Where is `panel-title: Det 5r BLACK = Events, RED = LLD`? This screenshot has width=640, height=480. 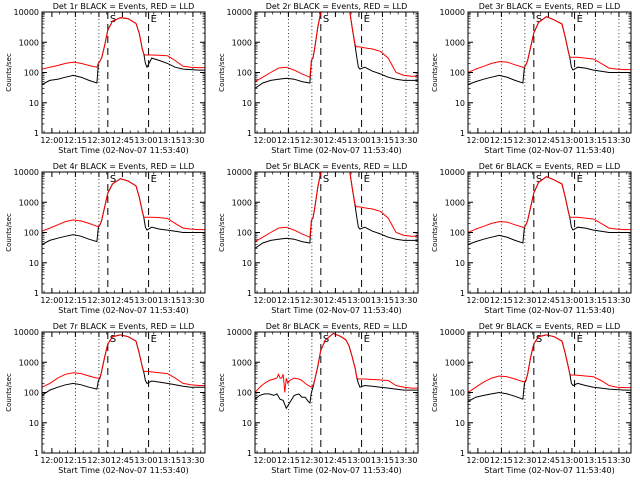 panel-title: Det 5r BLACK = Events, RED = LLD is located at coordinates (337, 166).